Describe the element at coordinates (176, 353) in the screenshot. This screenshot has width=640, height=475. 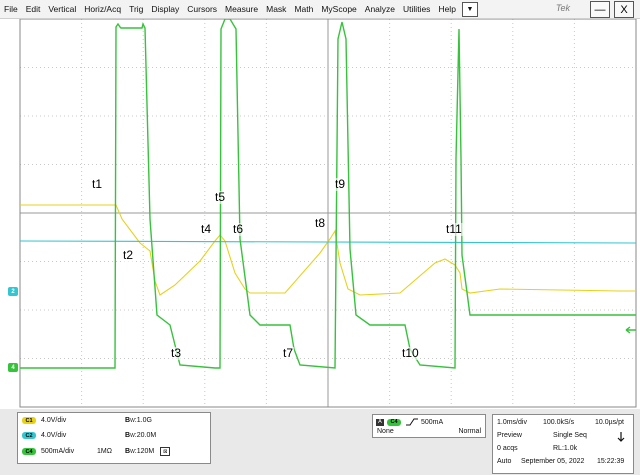
I see `annotation-t3: t3` at that location.